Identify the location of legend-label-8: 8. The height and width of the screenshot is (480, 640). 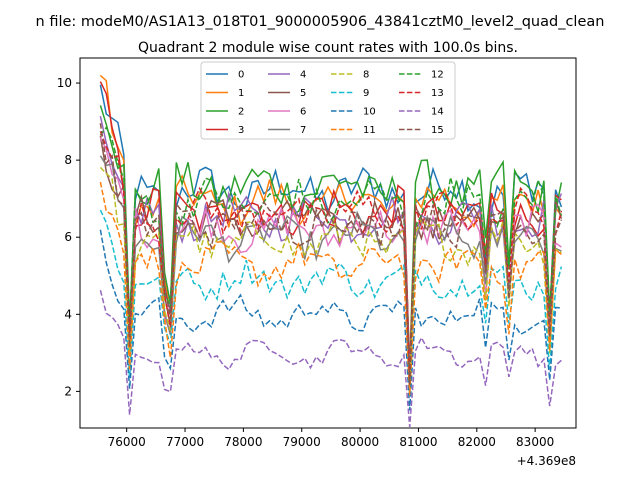
(366, 75).